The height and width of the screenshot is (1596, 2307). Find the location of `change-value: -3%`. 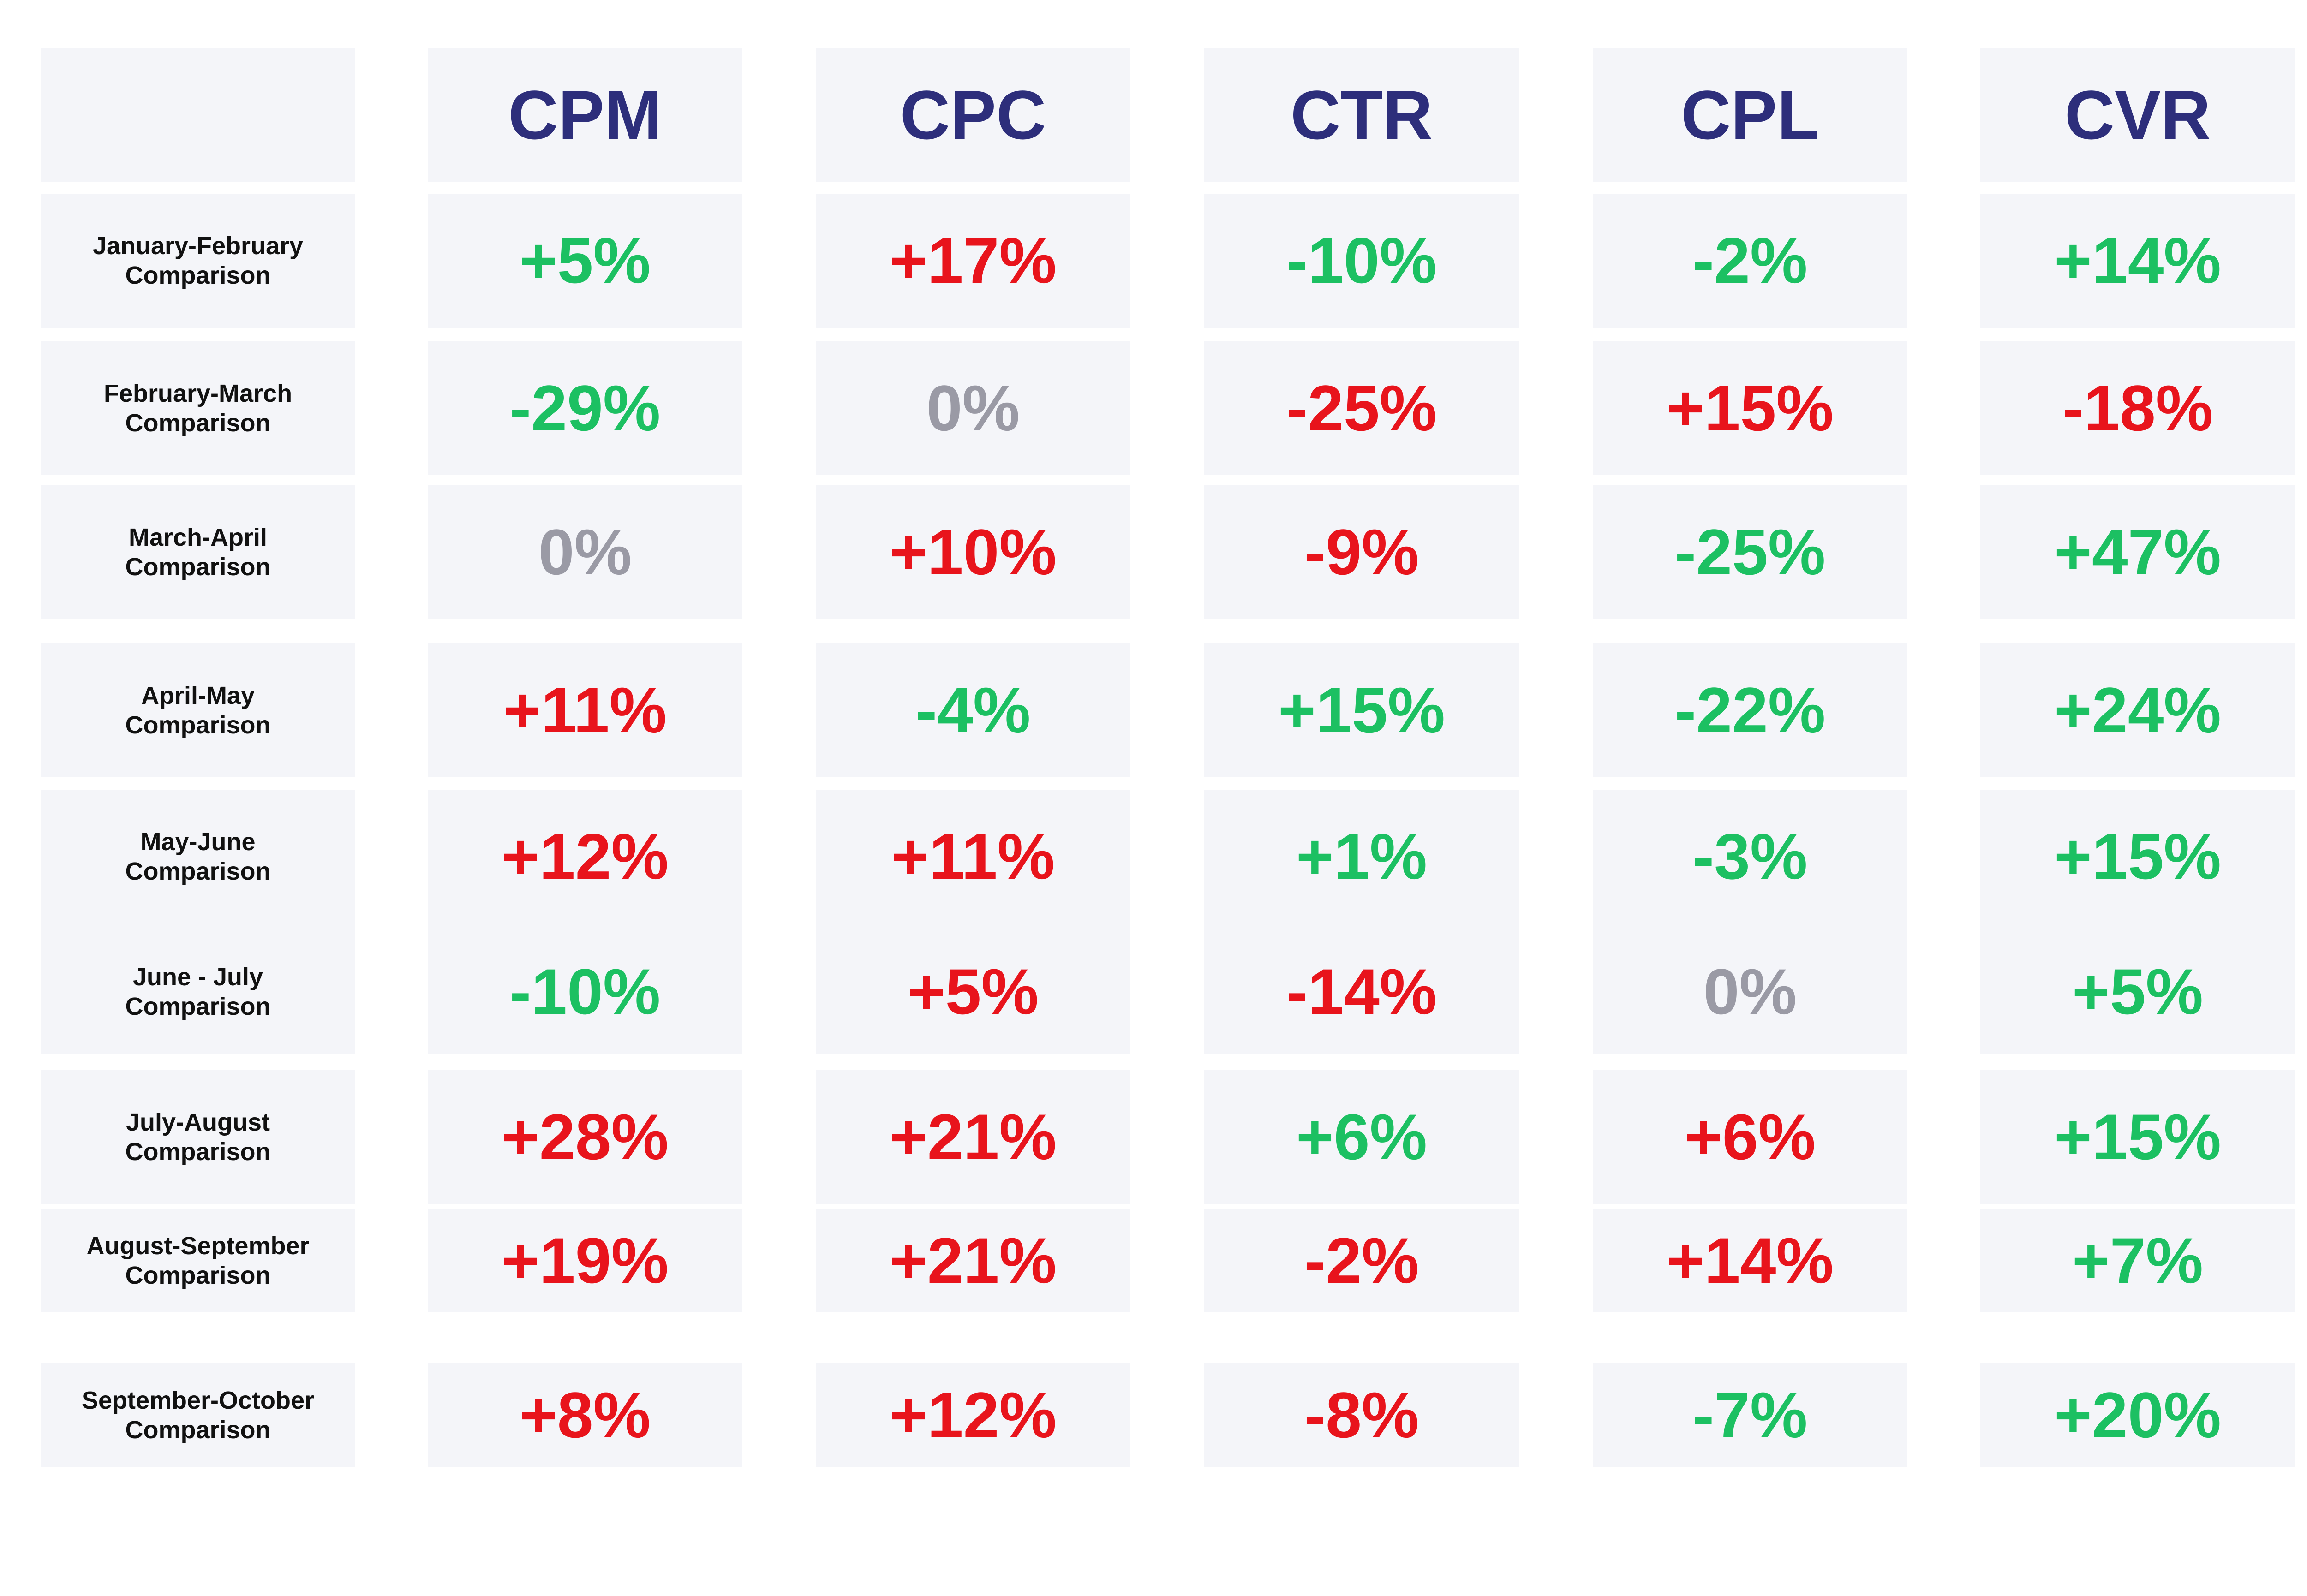

change-value: -3% is located at coordinates (1750, 856).